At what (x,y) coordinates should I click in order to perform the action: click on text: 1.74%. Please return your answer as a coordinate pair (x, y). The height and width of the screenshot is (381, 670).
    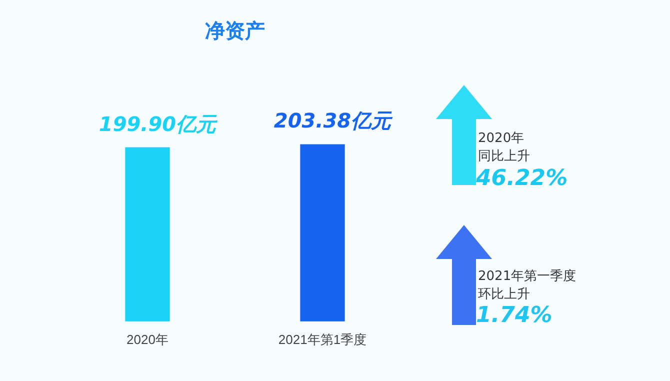
    Looking at the image, I should click on (514, 315).